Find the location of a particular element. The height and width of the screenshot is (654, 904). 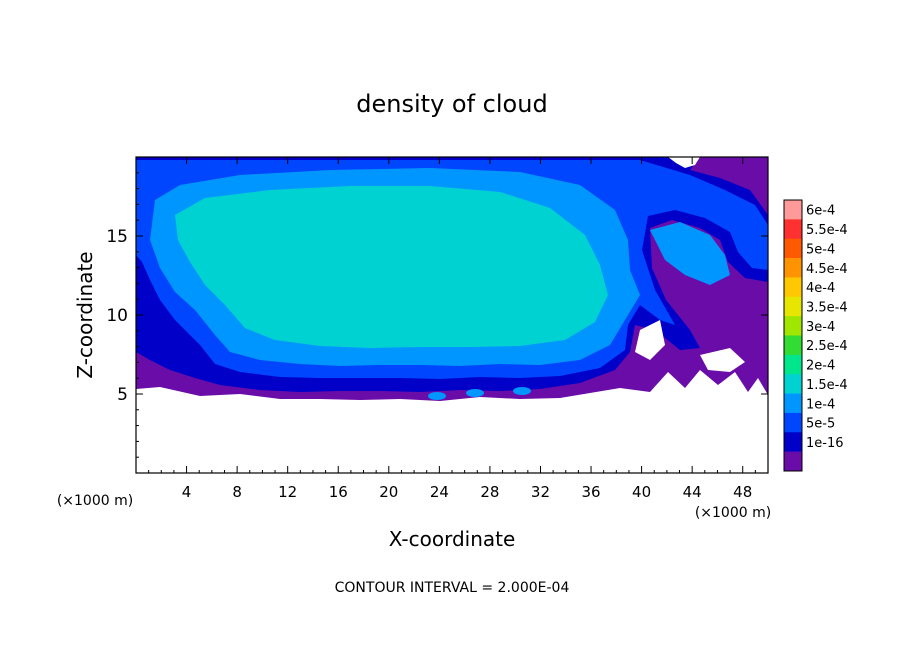

colorbar-label: 2.5e-4 is located at coordinates (827, 346).